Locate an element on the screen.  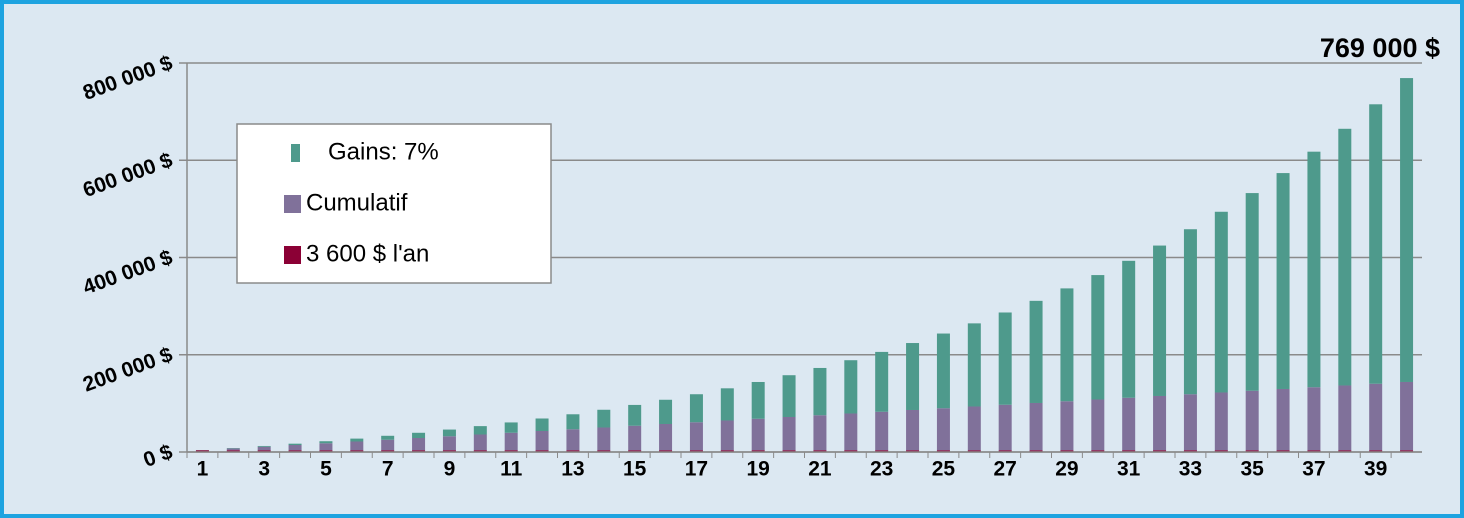
legend-label: Gains: 7% is located at coordinates (383, 151).